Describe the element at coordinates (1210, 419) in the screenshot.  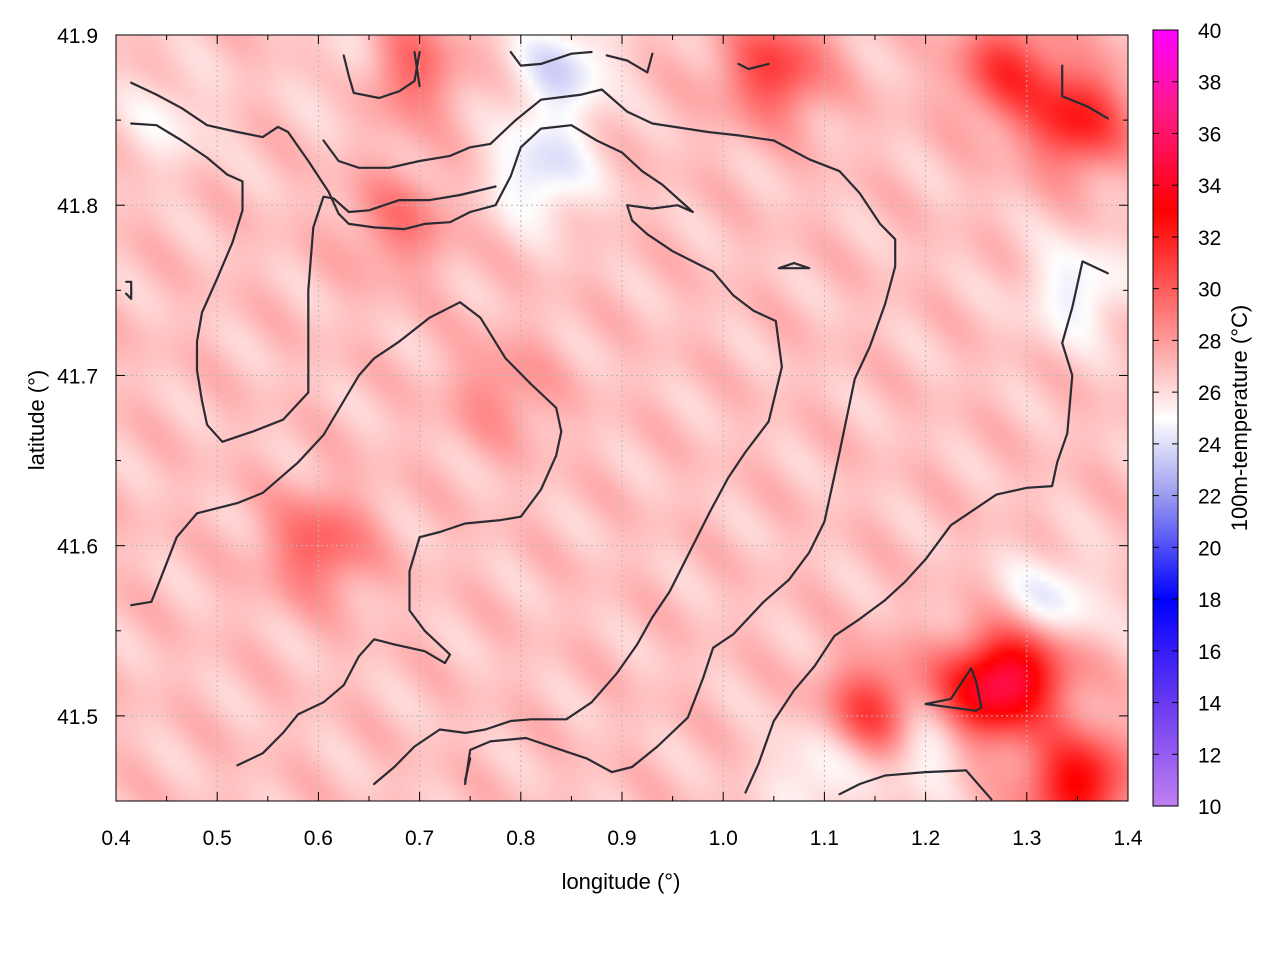
I see `colorbar-tick-labels: 10 12 14 16 18 20 22 24 26 28 30 32 34 36 38 40` at that location.